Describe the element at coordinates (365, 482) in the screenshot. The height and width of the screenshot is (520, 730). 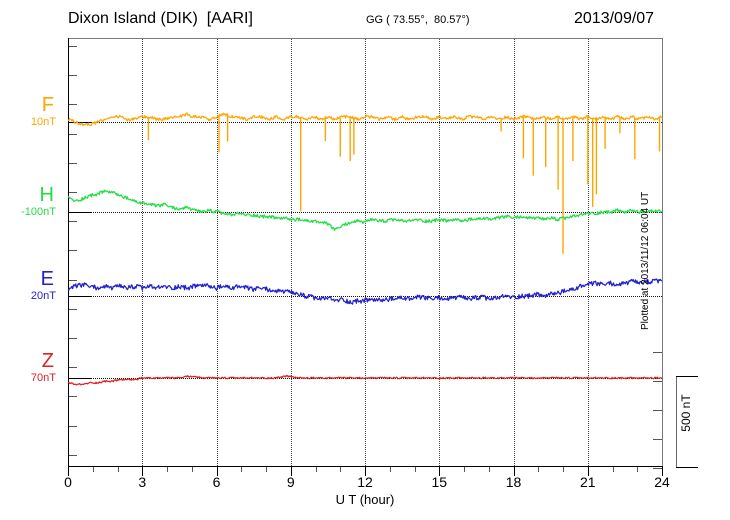
I see `x-tick-label: 12` at that location.